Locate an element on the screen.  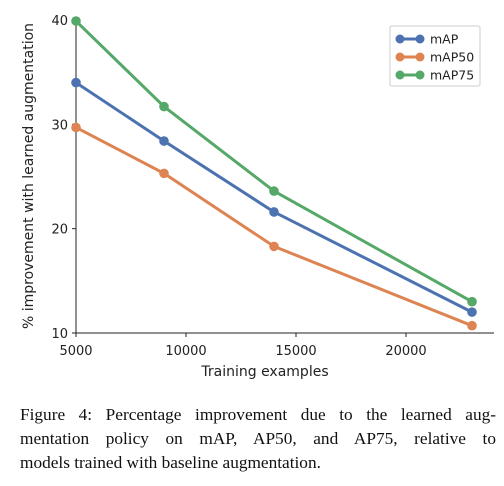
x-tick-label: 20000 is located at coordinates (405, 351).